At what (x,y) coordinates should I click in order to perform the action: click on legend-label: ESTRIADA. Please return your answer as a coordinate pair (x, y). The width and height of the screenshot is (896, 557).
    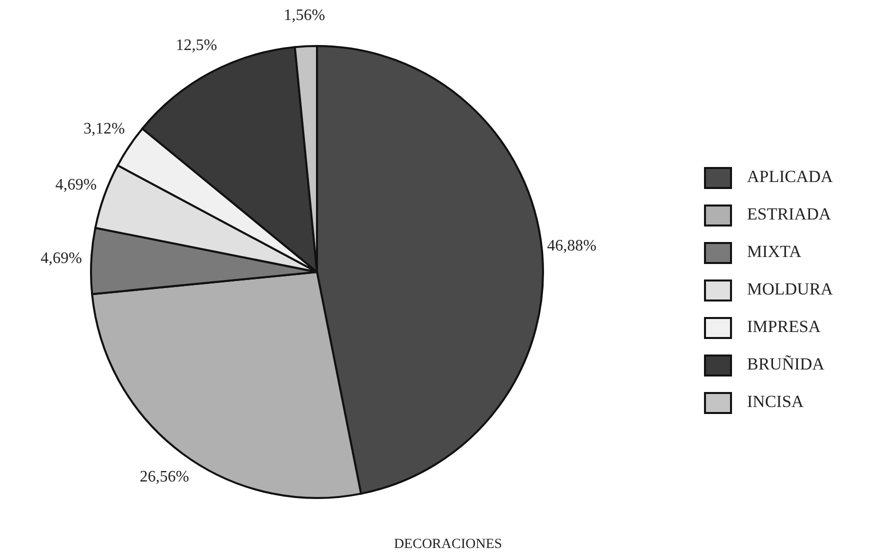
    Looking at the image, I should click on (789, 214).